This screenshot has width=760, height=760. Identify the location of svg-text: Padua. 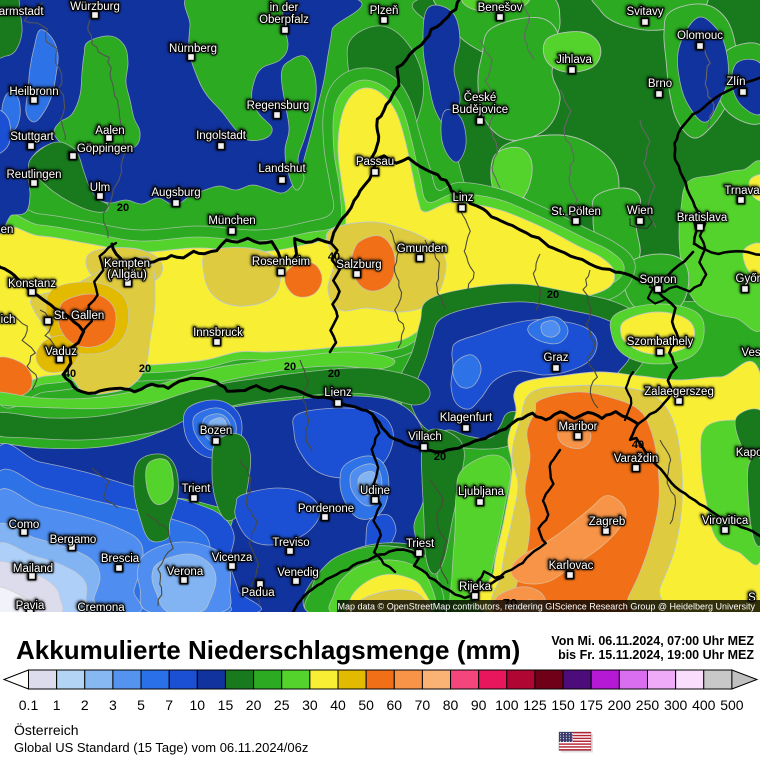
(258, 593).